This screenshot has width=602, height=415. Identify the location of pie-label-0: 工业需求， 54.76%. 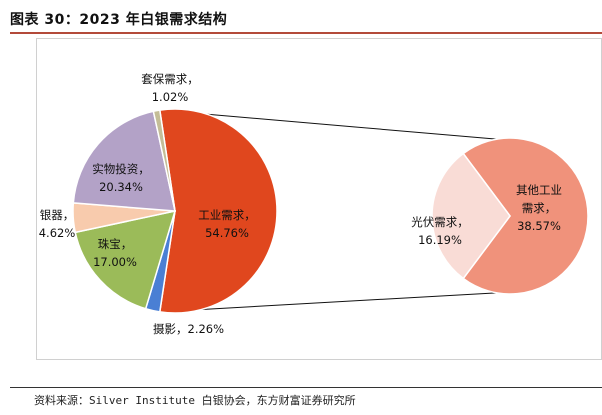
(227, 224).